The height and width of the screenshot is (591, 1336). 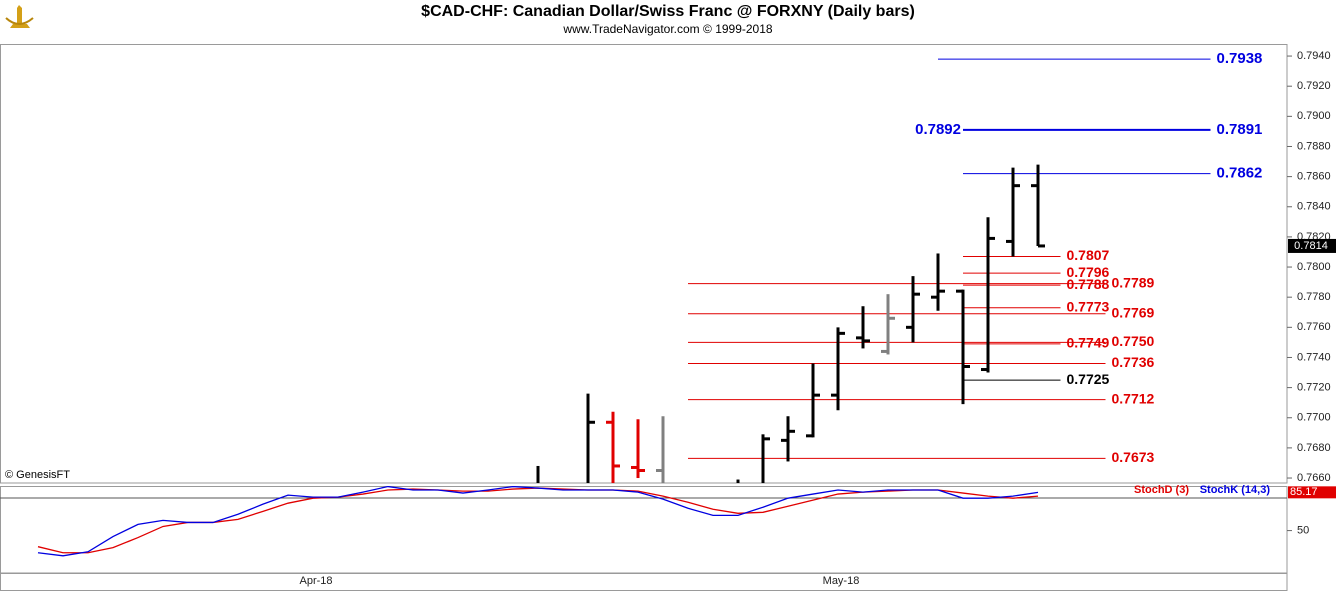 I want to click on legend-entry: StochK (14,3), so click(x=1235, y=490).